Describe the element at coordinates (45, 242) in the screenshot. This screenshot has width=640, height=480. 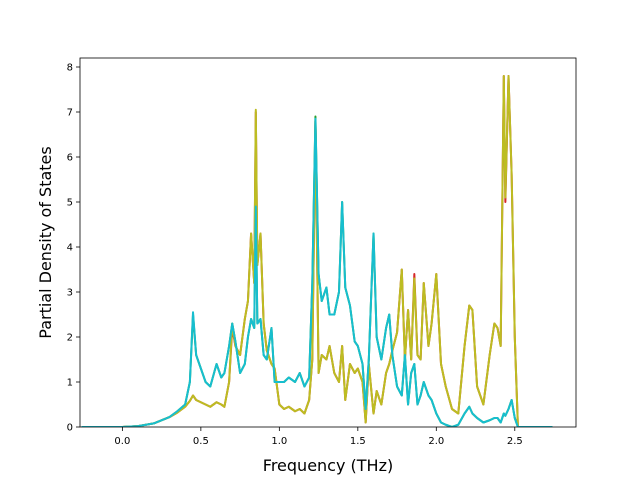
I see `y-axis-label: Partial Density of States` at that location.